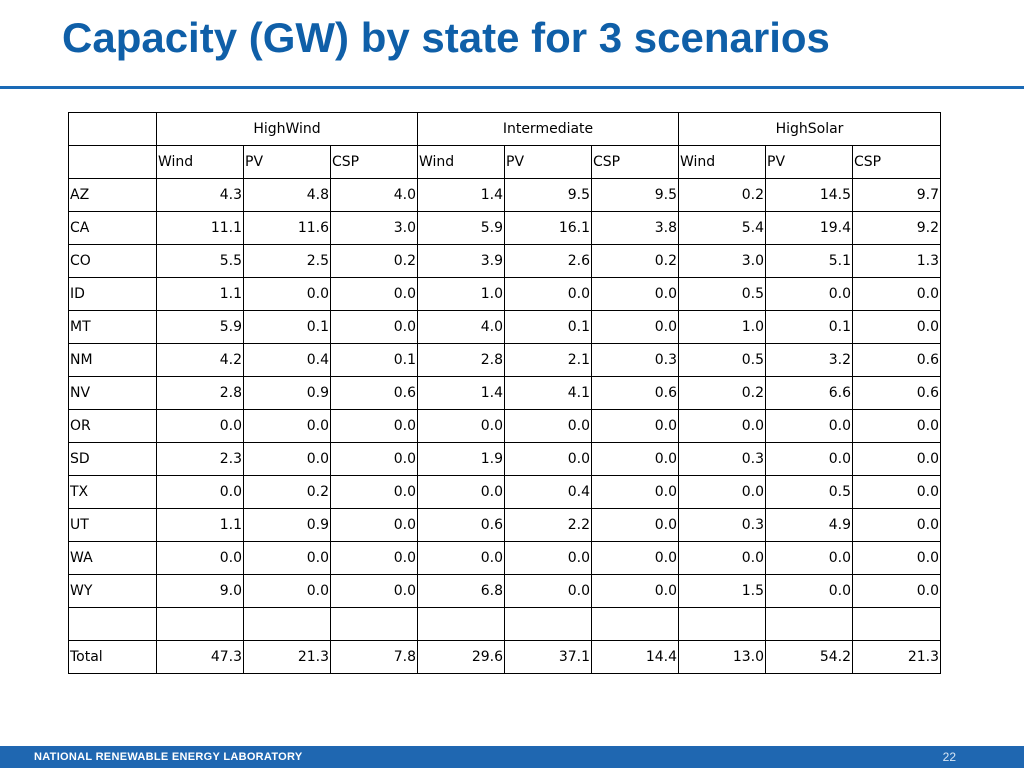 Image resolution: width=1024 pixels, height=768 pixels. What do you see at coordinates (896, 228) in the screenshot?
I see `value-cell: 9.2` at bounding box center [896, 228].